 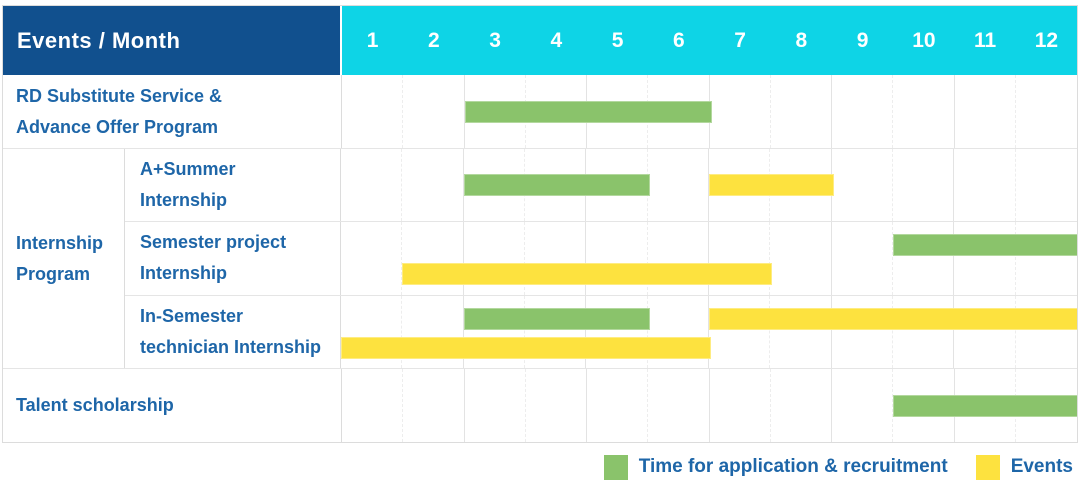 What do you see at coordinates (924, 40) in the screenshot?
I see `month-header-label: 10` at bounding box center [924, 40].